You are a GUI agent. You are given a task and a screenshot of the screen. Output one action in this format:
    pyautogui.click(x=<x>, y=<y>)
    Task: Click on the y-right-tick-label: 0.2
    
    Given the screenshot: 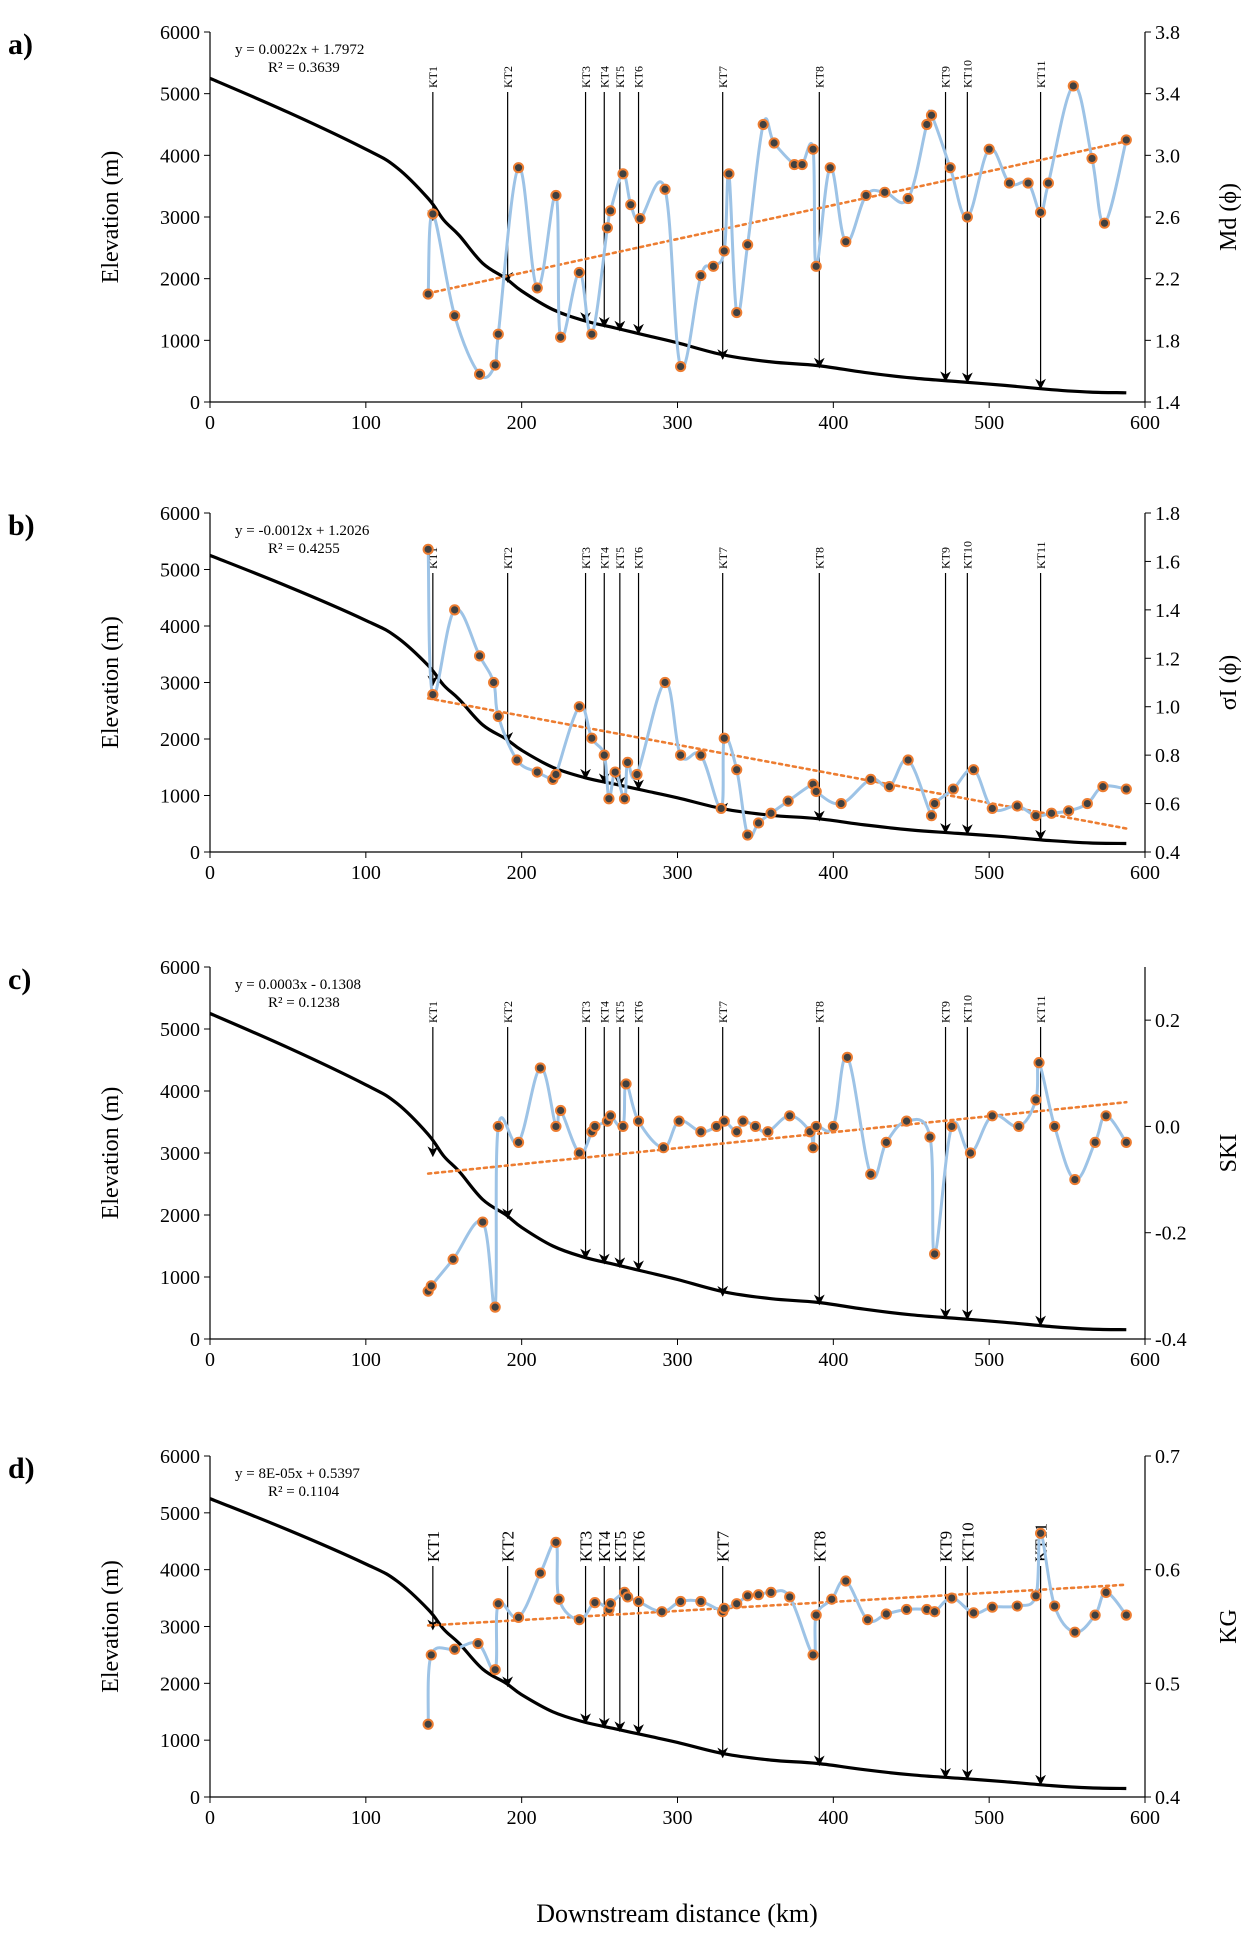 What is the action you would take?
    pyautogui.click(x=1167, y=1021)
    